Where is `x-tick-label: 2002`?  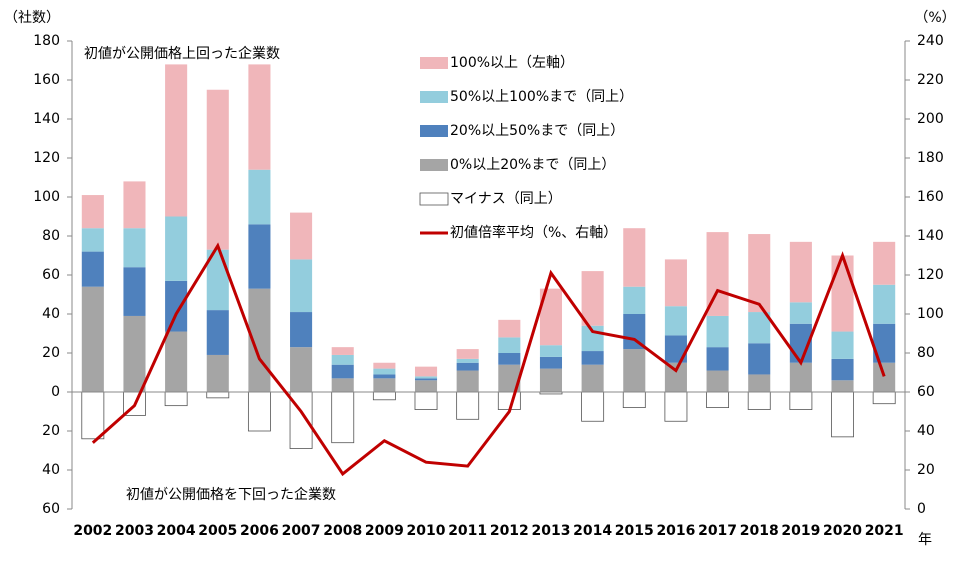
x-tick-label: 2002 is located at coordinates (92, 531).